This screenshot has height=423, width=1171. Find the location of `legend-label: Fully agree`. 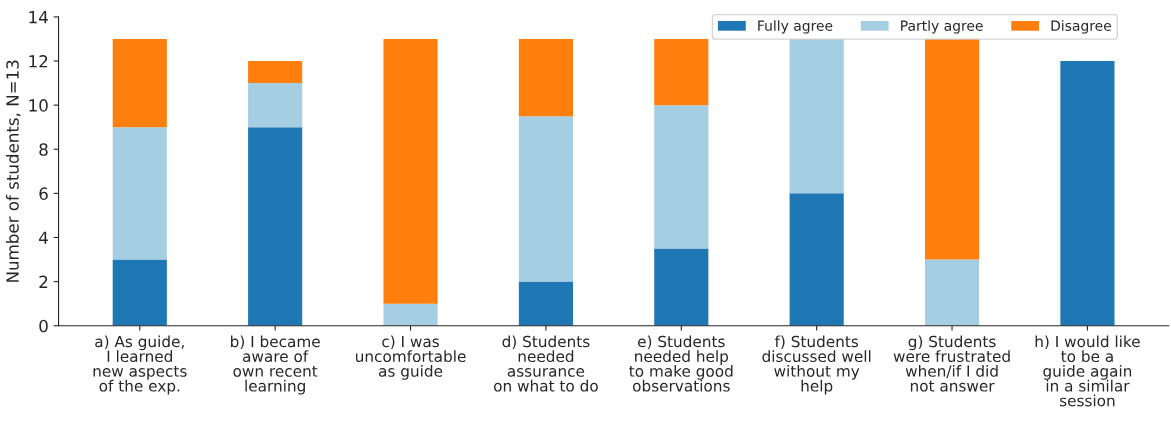

legend-label: Fully agree is located at coordinates (795, 27).